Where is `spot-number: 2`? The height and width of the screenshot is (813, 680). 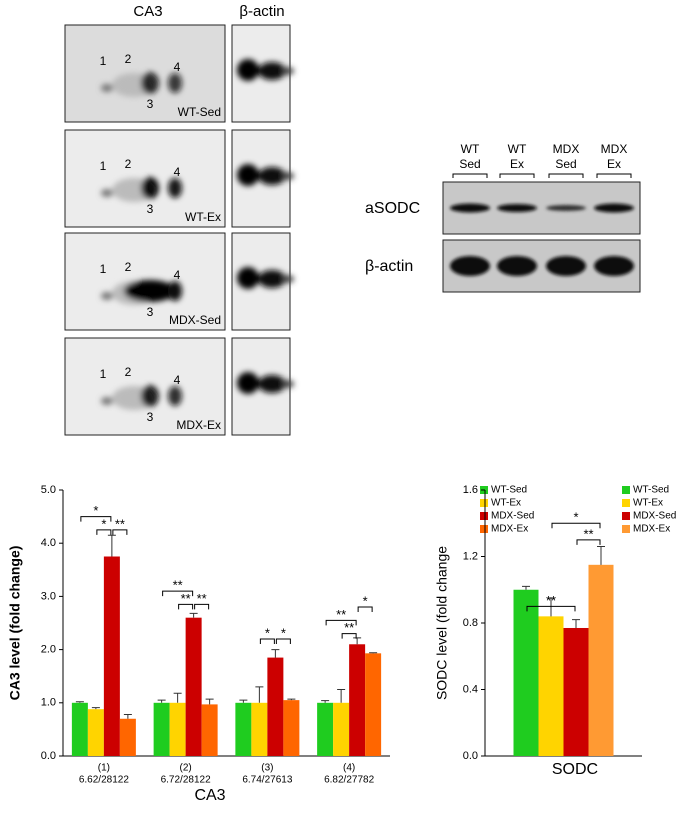
spot-number: 2 is located at coordinates (128, 59).